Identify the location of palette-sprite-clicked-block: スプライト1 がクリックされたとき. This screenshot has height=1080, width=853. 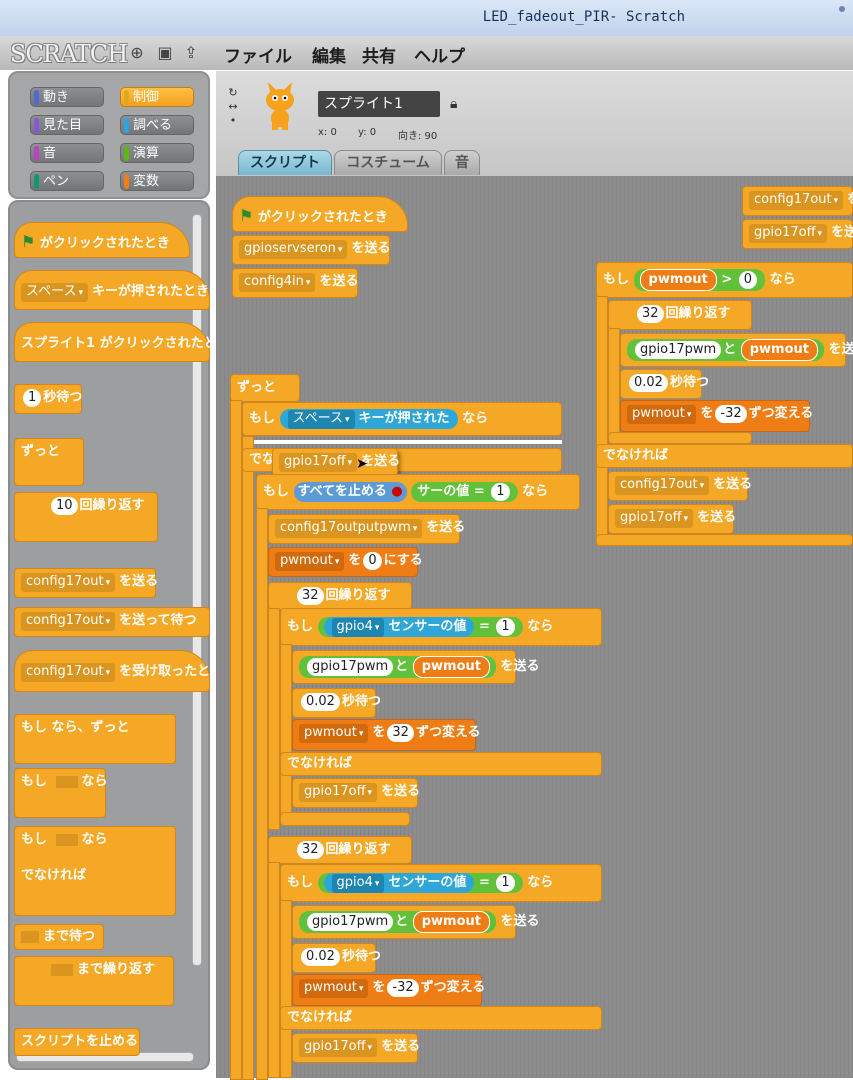
(122, 342).